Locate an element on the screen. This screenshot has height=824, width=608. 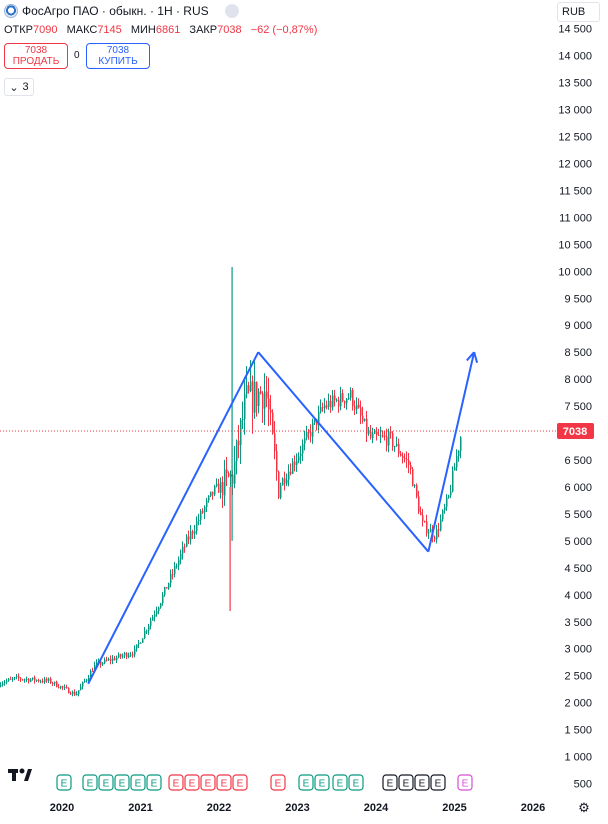
symbol-title: ФосАгро ПАО · обыкн. · 1Н · RUS is located at coordinates (115, 11).